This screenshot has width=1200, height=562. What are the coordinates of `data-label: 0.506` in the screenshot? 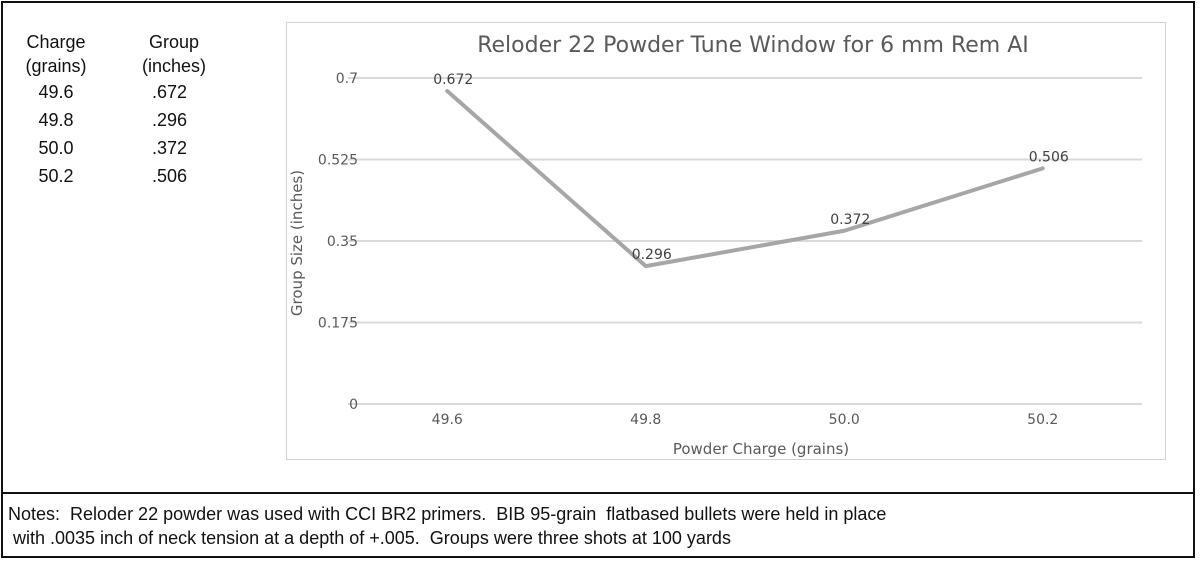 It's located at (1049, 157).